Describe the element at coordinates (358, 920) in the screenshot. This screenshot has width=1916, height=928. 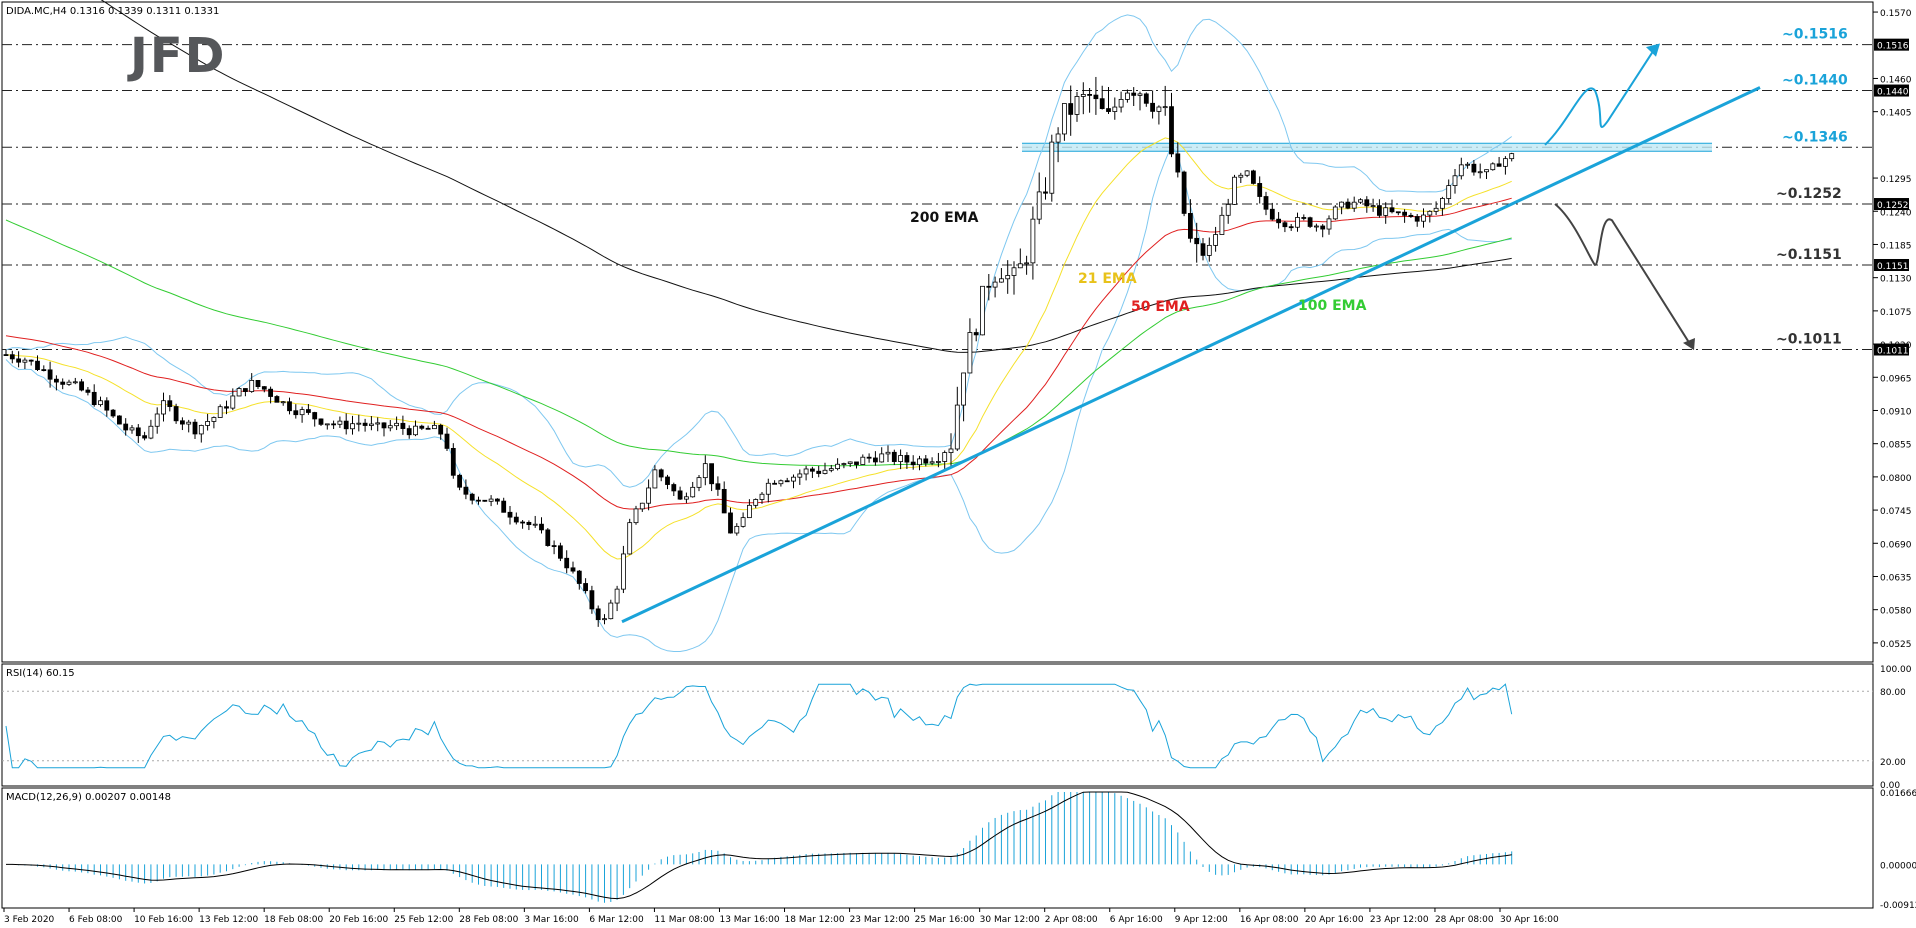
I see `time-tick-label: 20 Feb 16:00` at that location.